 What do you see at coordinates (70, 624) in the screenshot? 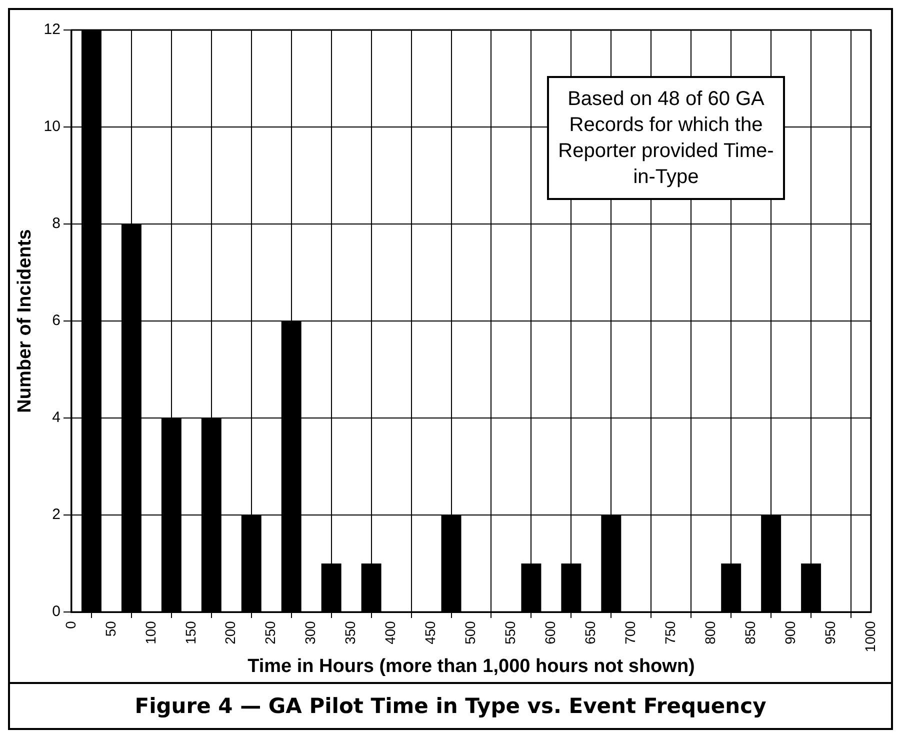
I see `x-tick-label: 0` at bounding box center [70, 624].